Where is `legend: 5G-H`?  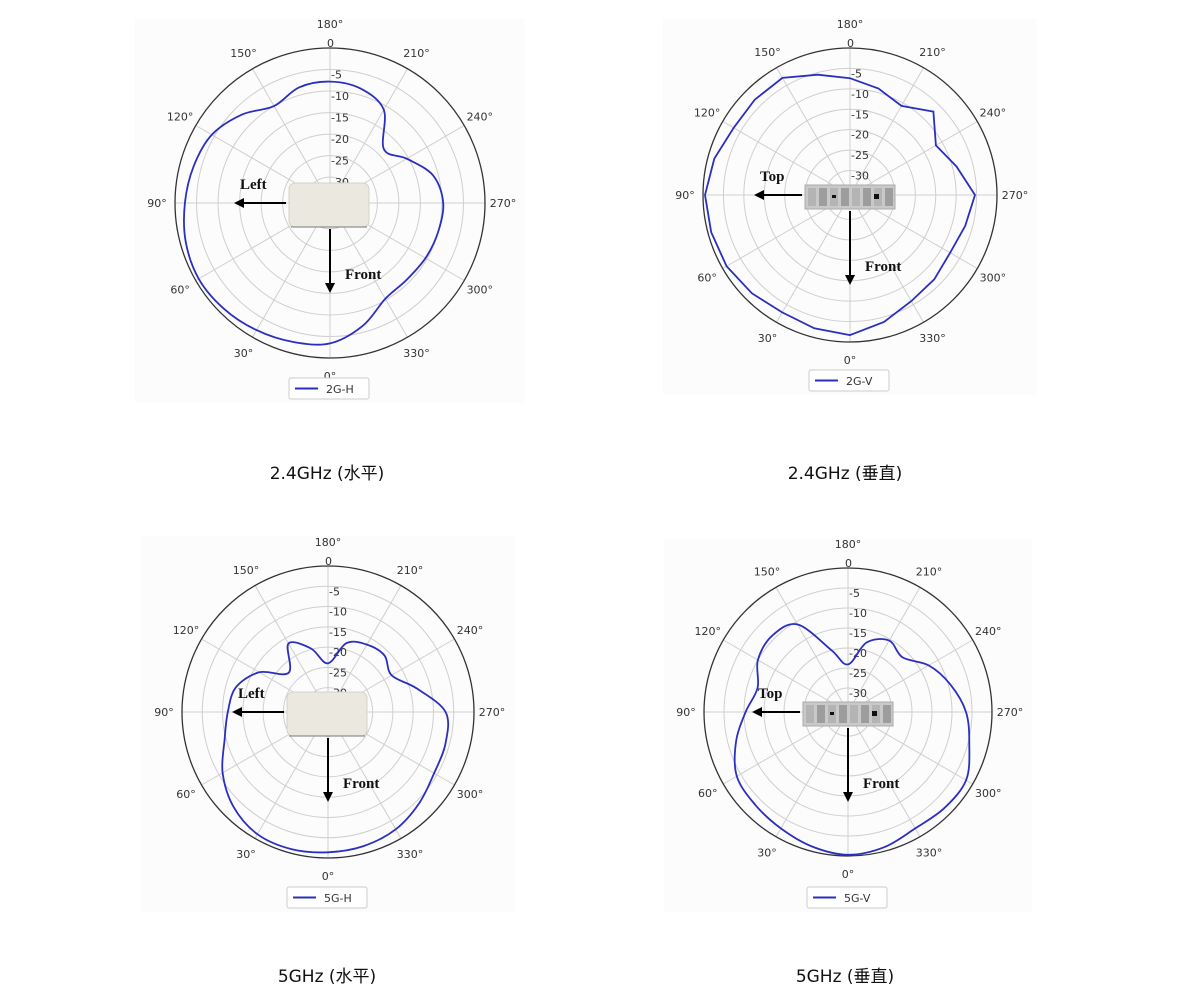 legend: 5G-H is located at coordinates (327, 897).